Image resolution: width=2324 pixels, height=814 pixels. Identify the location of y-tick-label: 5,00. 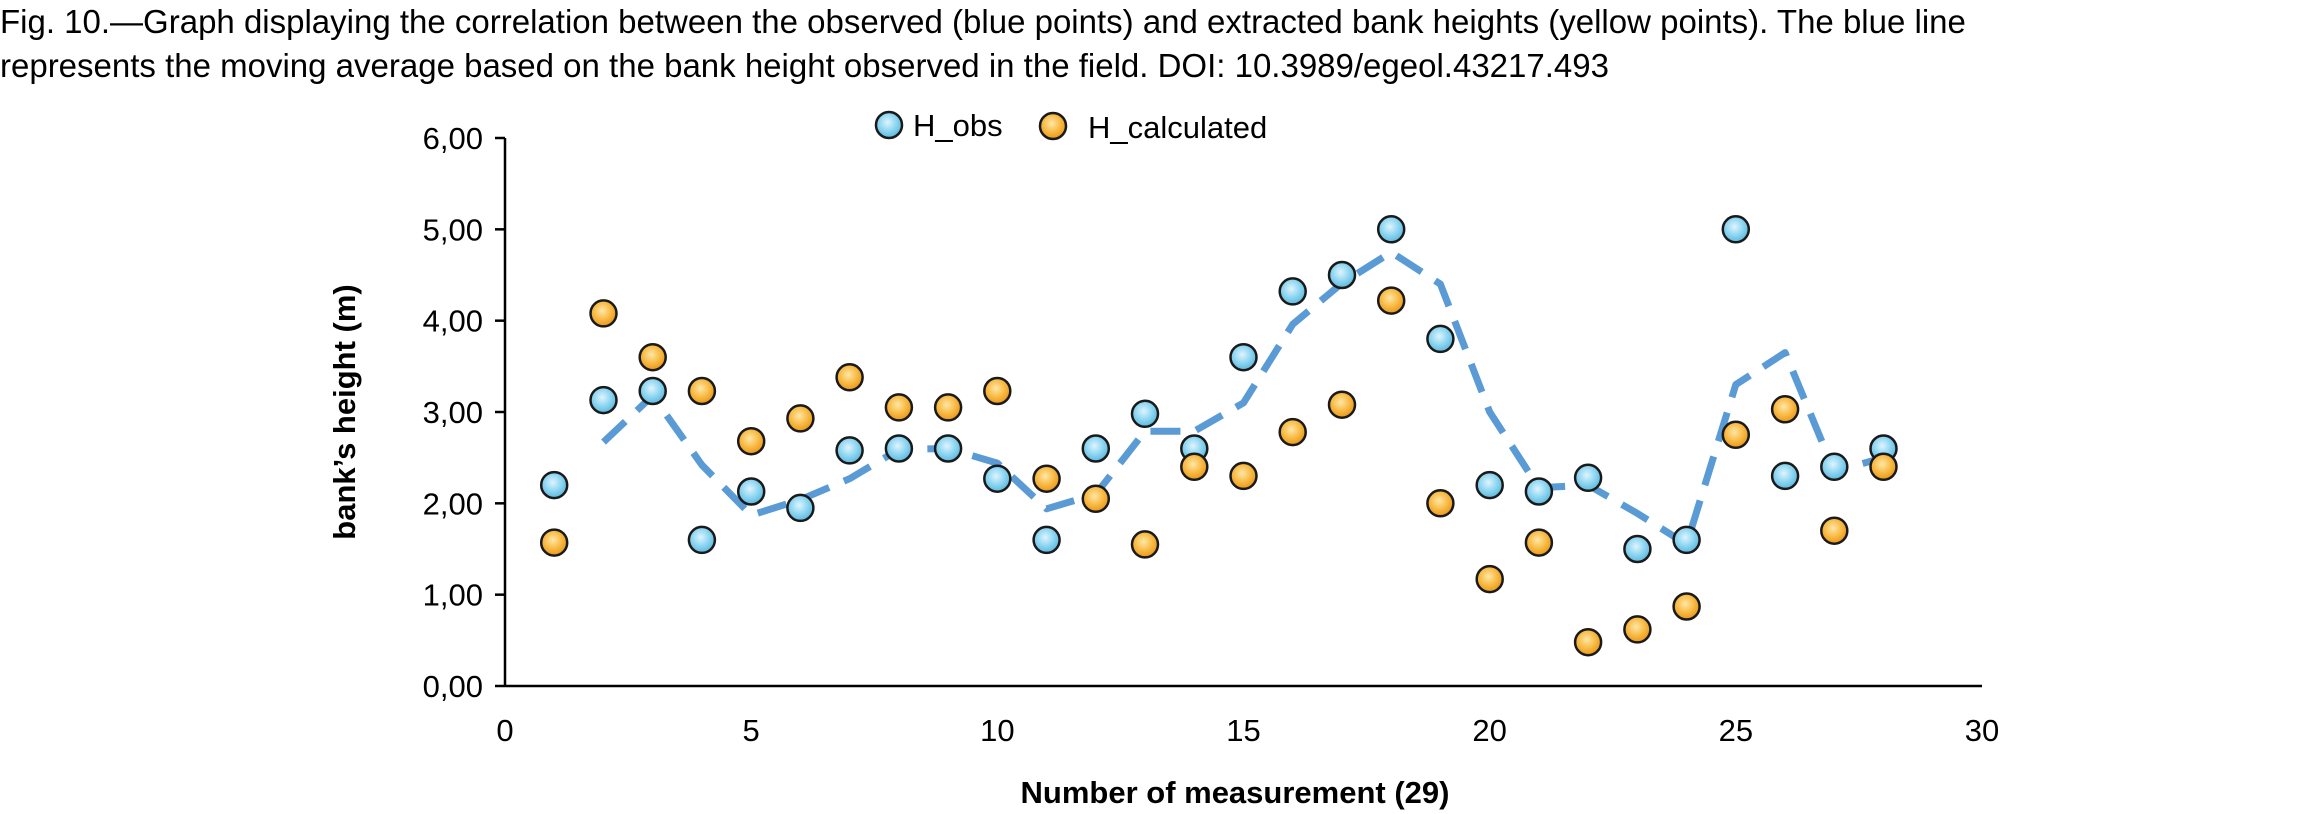
(453, 229).